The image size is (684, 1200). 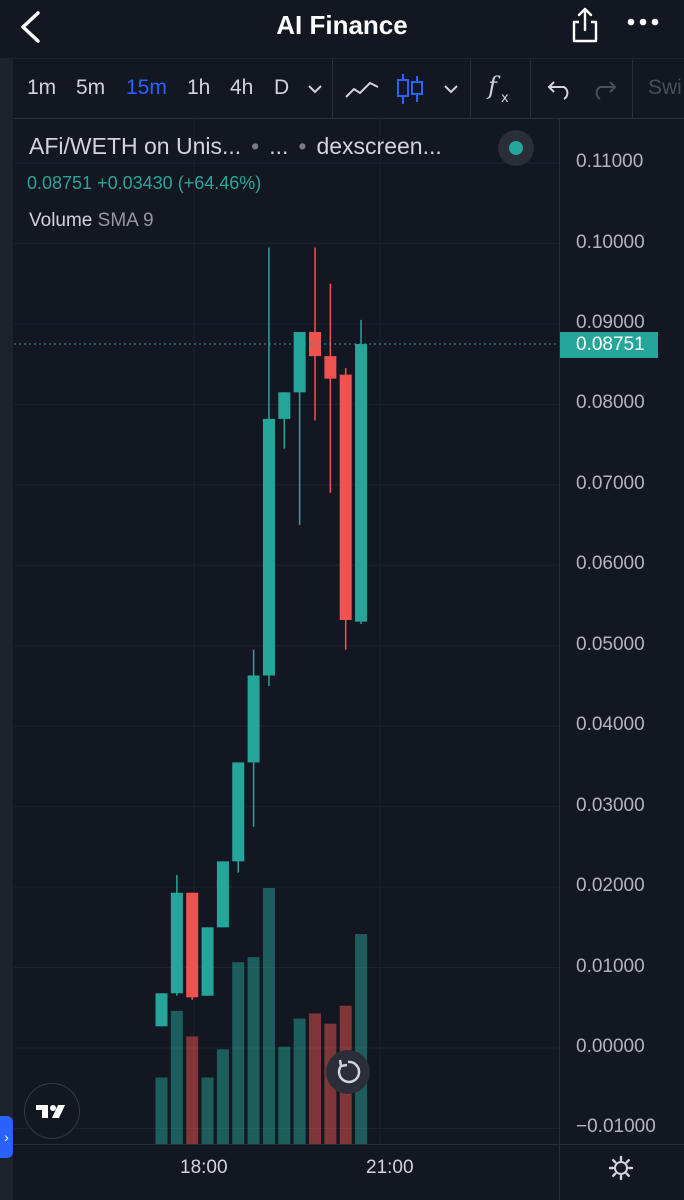 What do you see at coordinates (610, 483) in the screenshot?
I see `price-tick-label: 0.07000` at bounding box center [610, 483].